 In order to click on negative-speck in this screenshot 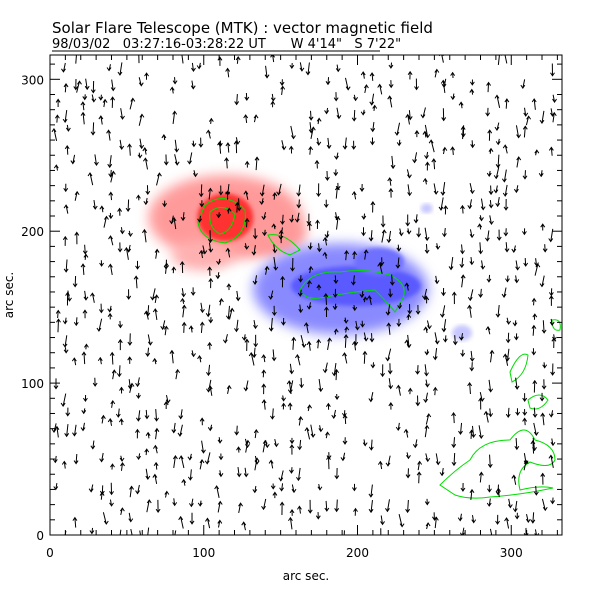, I will do `click(462, 332)`.